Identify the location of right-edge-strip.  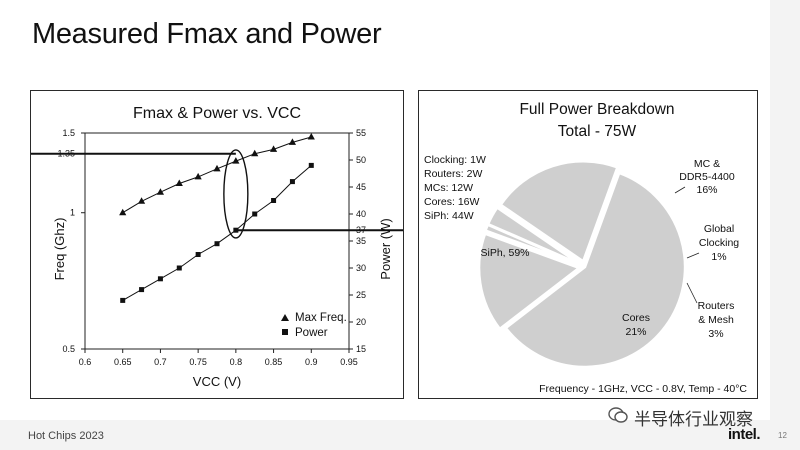
(785, 210).